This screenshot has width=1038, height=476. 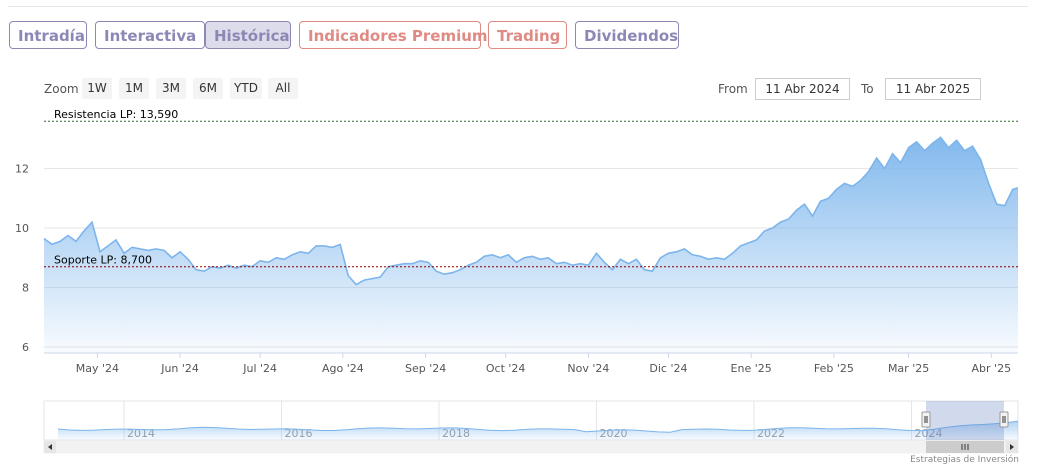 What do you see at coordinates (343, 368) in the screenshot?
I see `x-tick-label: Ago '24` at bounding box center [343, 368].